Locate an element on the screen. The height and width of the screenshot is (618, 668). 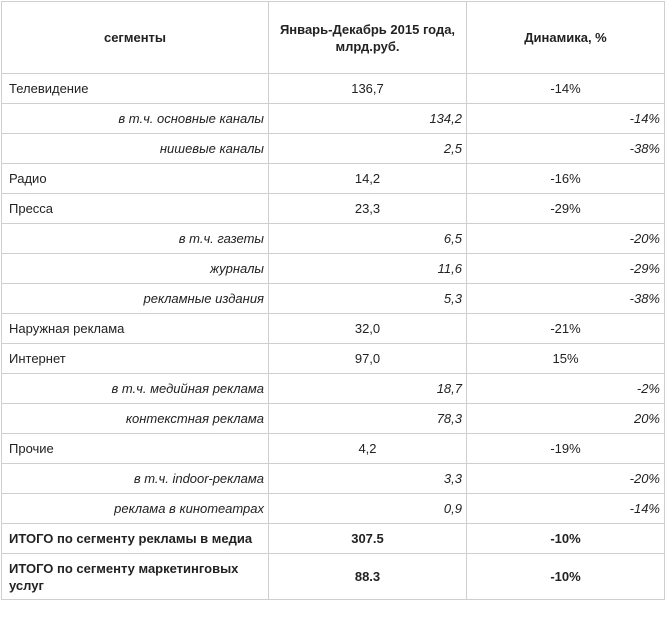
value-cell: 88.3 is located at coordinates (367, 576).